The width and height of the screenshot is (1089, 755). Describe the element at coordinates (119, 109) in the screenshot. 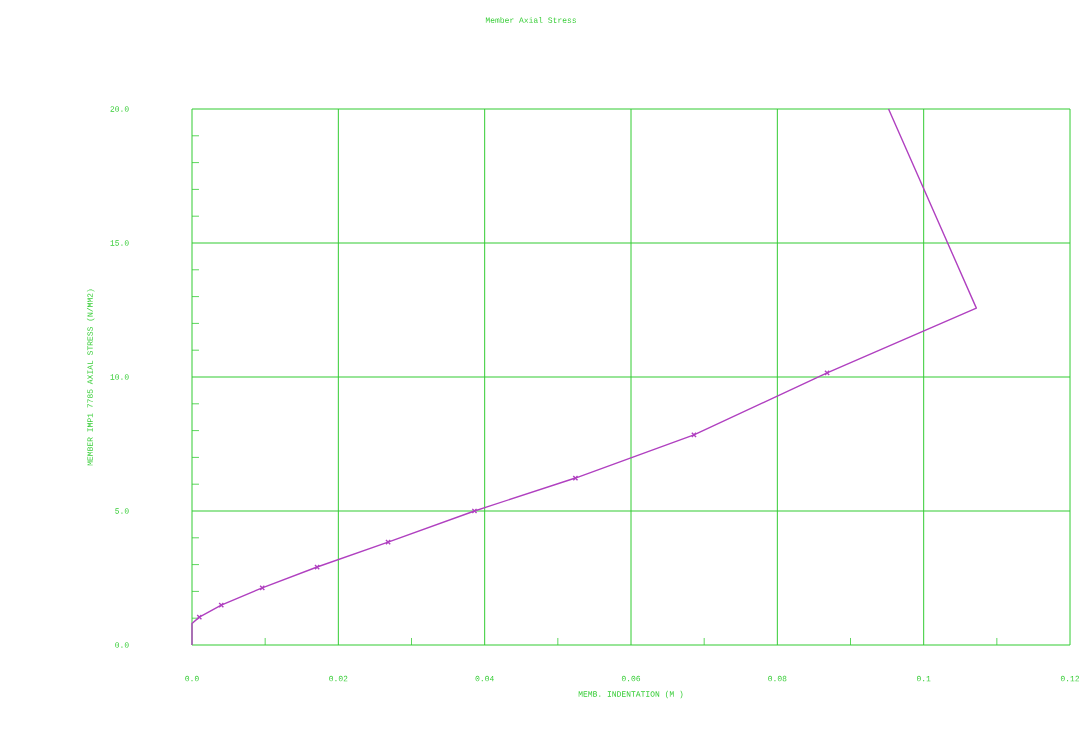

I see `y-tick-label: 20.0` at that location.